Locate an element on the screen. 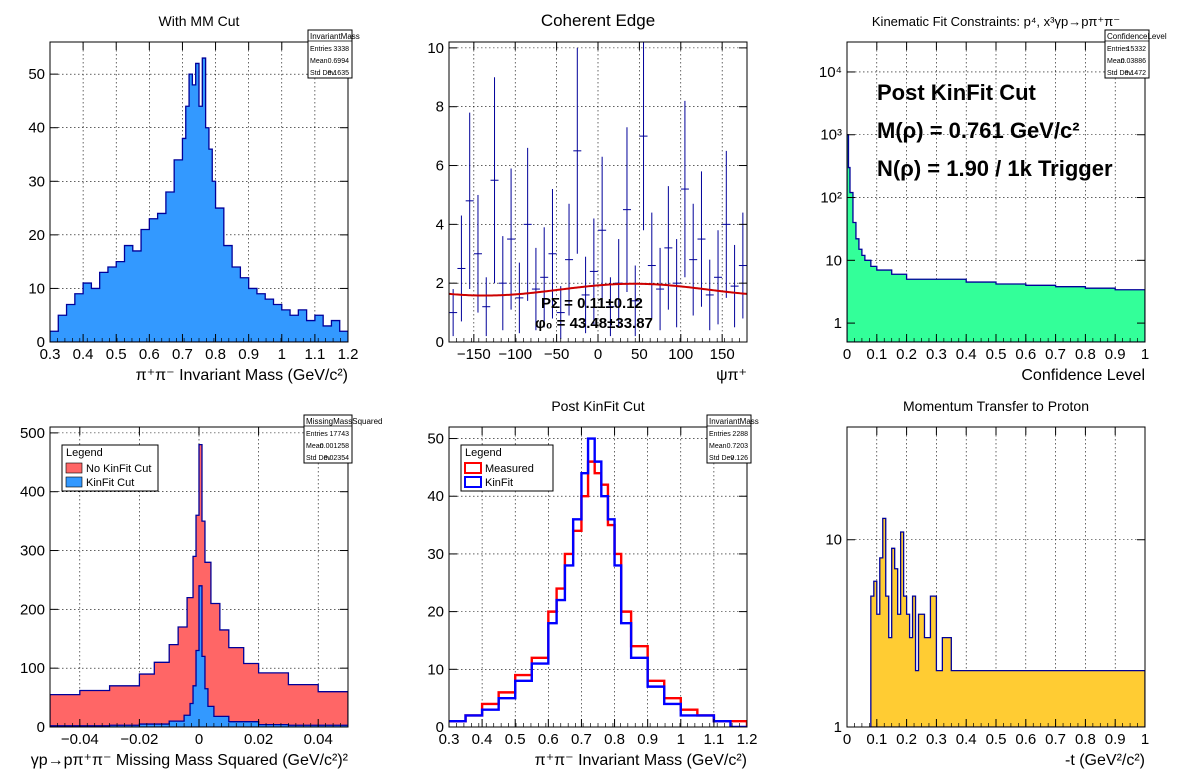 The height and width of the screenshot is (772, 1196). x-tick-label: 0.3 is located at coordinates (449, 739).